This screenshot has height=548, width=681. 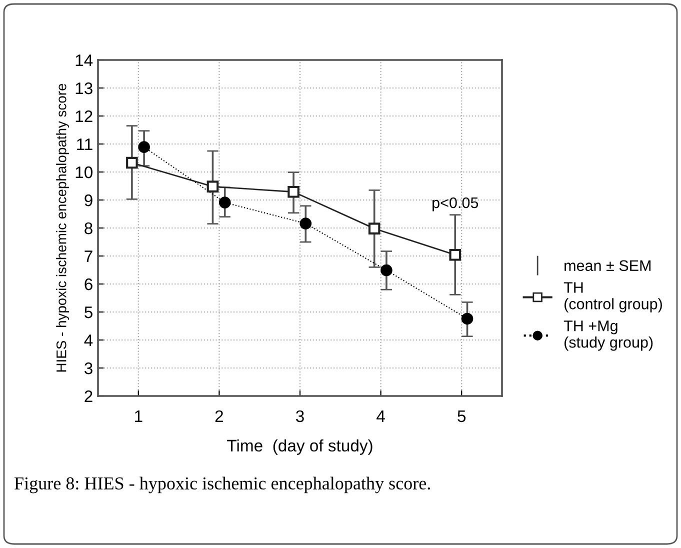 I want to click on caption: Figure 8: HIES - hypoxic ischemic encephalopathy score., so click(x=222, y=485).